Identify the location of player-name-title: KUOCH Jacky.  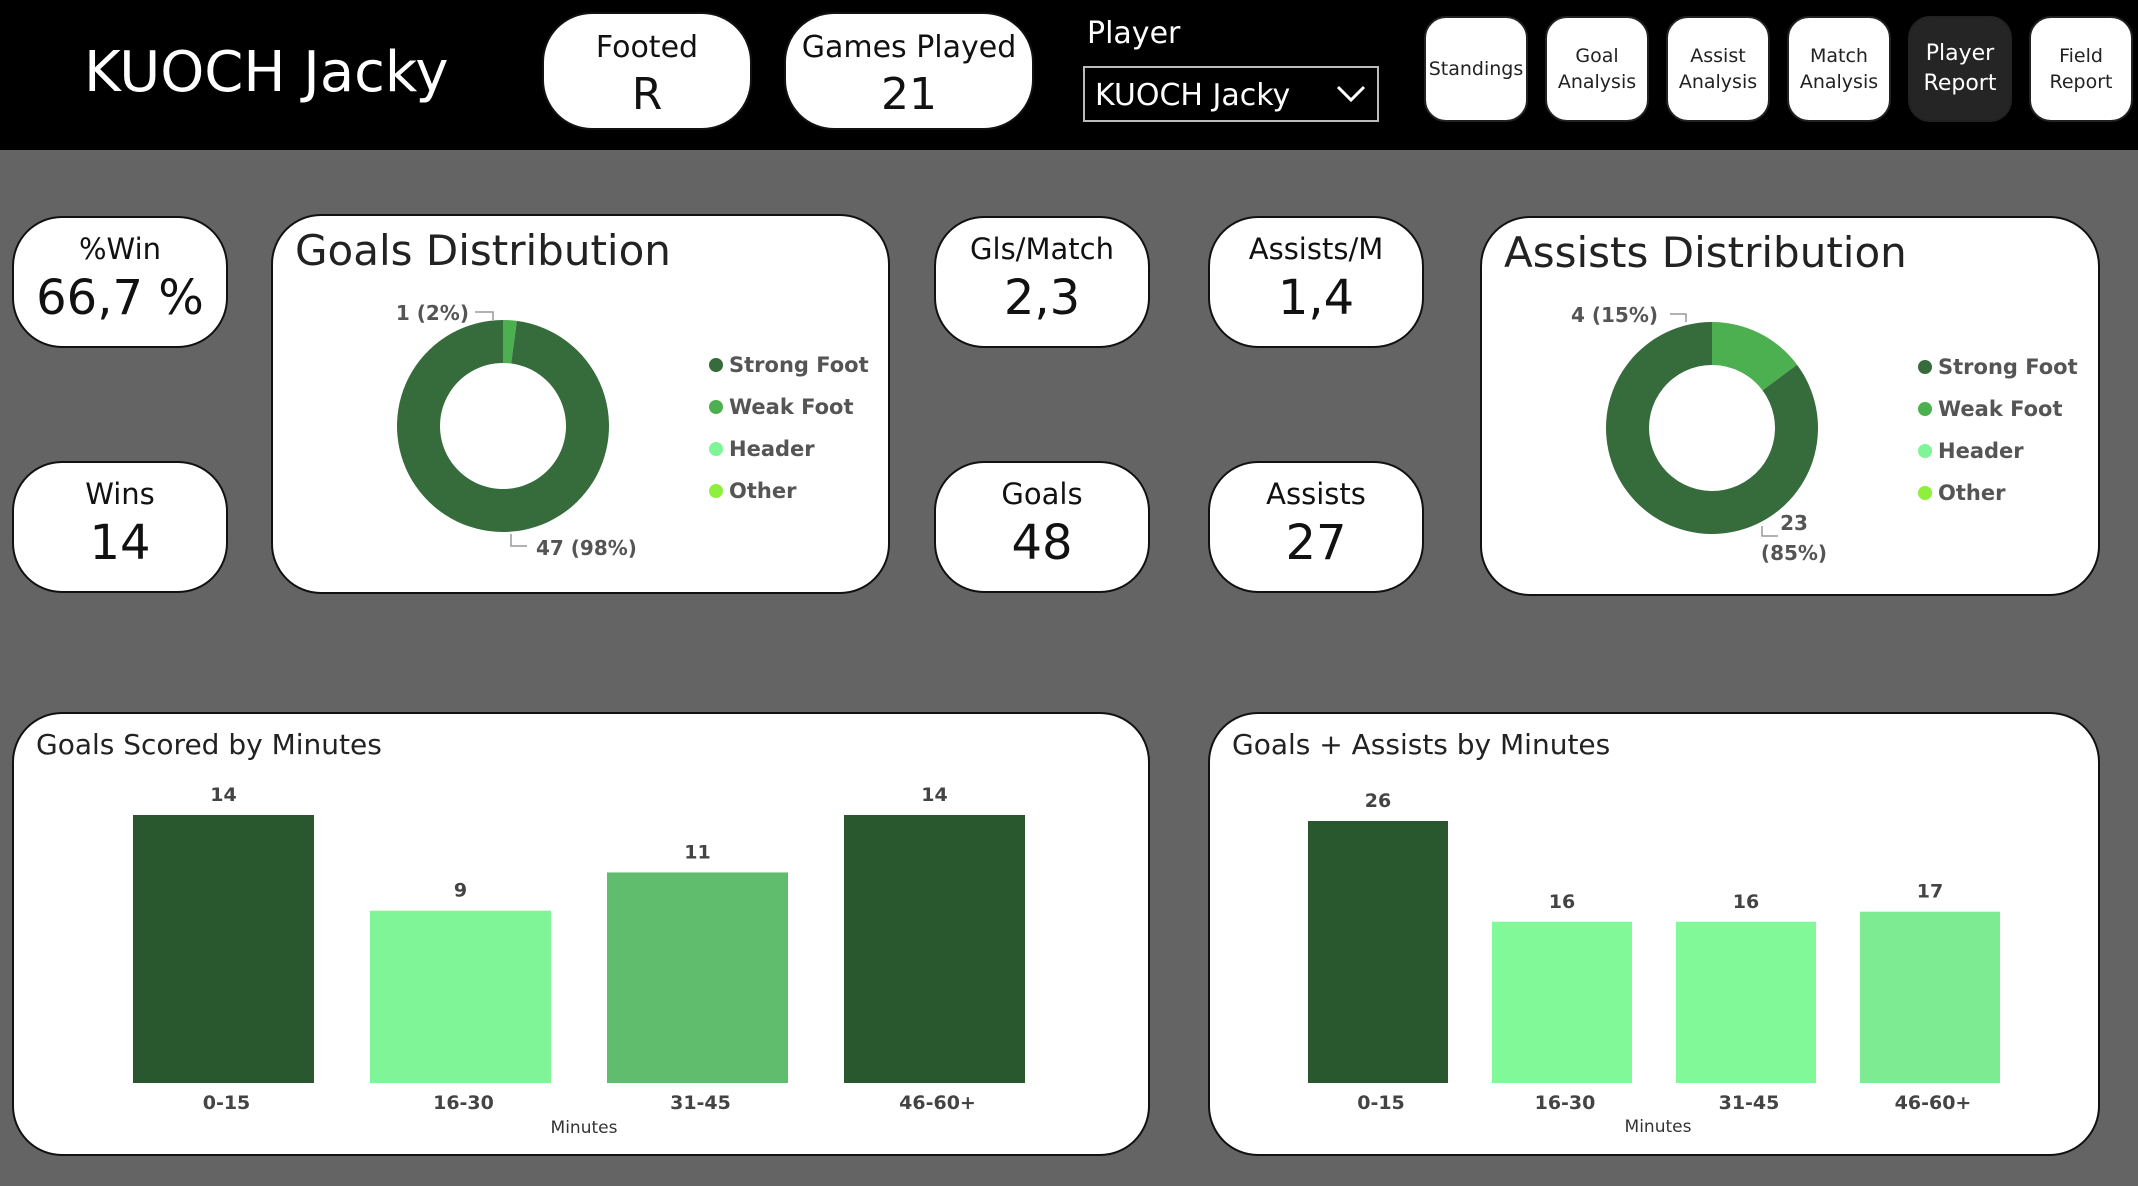
(266, 72).